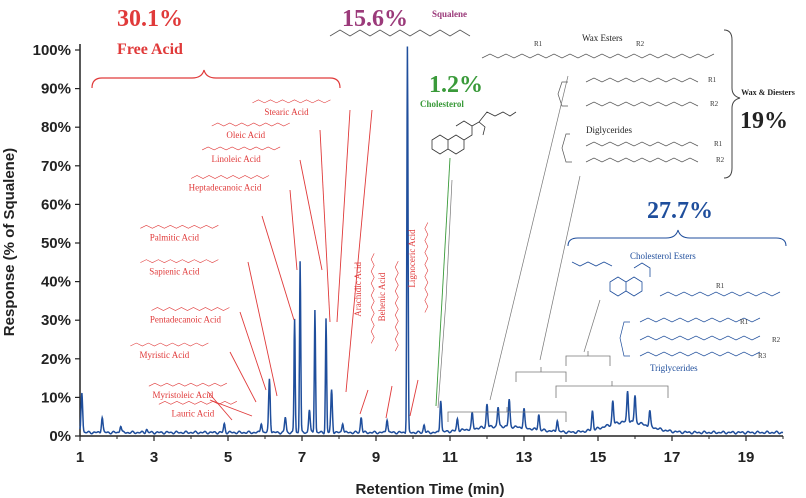  What do you see at coordinates (474, 133) in the screenshot?
I see `cholesterol-structure` at bounding box center [474, 133].